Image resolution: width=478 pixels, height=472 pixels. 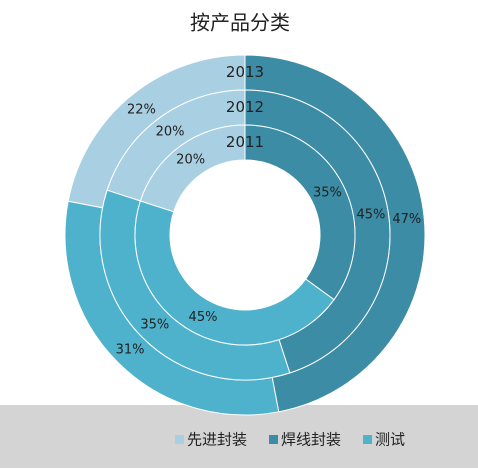 What do you see at coordinates (130, 349) in the screenshot?
I see `data-label: 31%` at bounding box center [130, 349].